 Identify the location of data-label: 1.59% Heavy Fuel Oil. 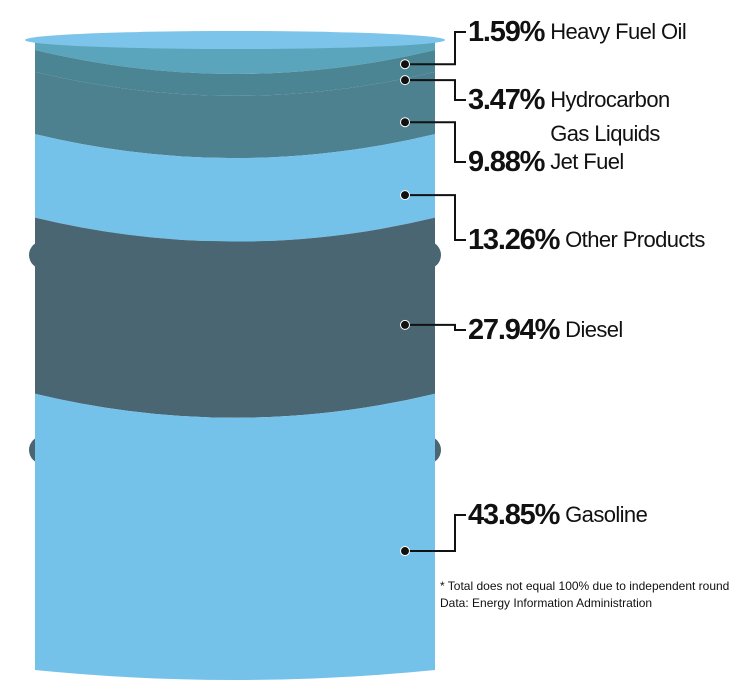
(584, 32).